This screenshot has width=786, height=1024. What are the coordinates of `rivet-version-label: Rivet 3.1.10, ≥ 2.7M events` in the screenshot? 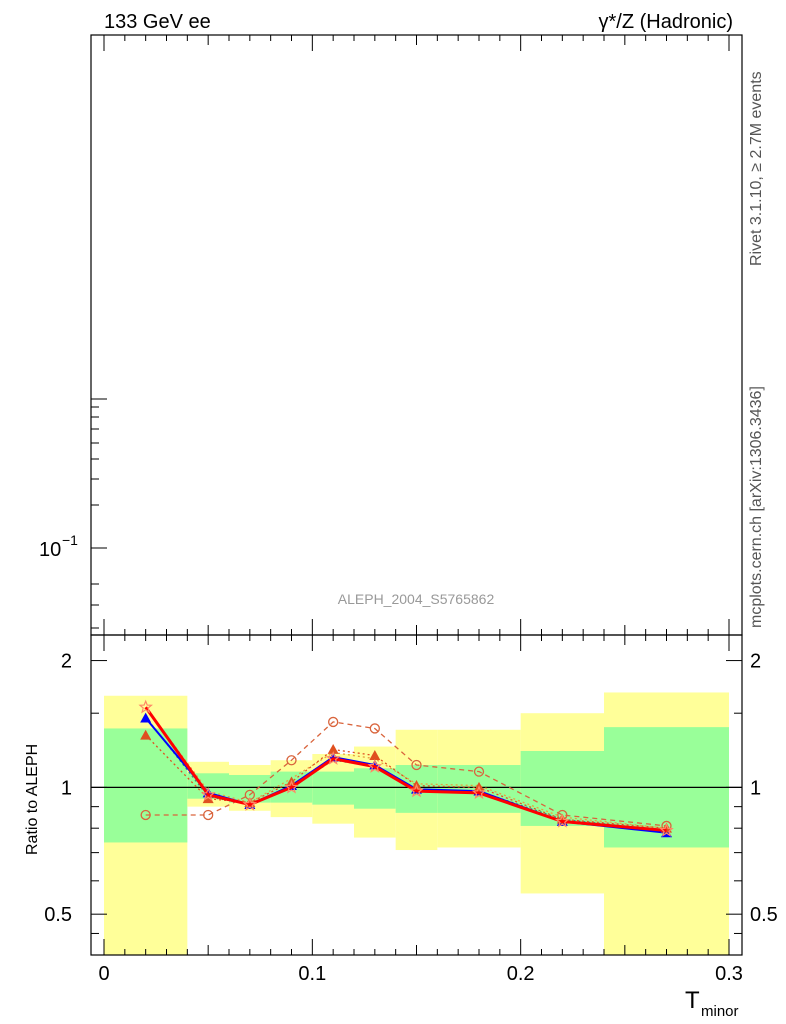 It's located at (756, 168).